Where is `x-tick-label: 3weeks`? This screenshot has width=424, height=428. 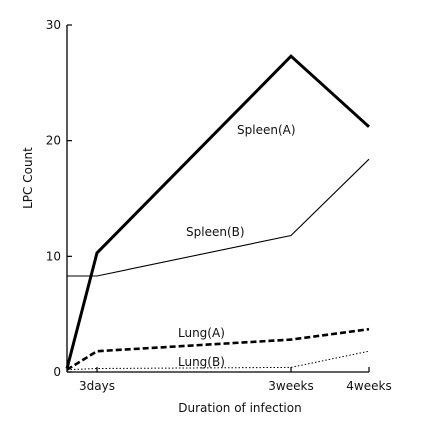 x-tick-label: 3weeks is located at coordinates (290, 386).